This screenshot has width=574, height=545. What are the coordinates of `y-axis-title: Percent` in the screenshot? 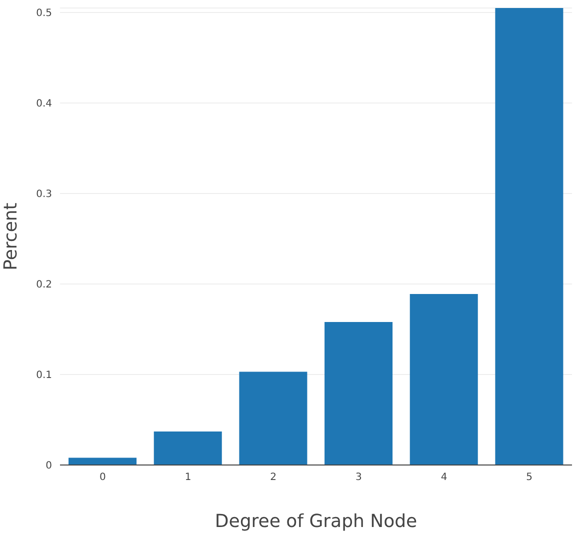 It's located at (11, 236).